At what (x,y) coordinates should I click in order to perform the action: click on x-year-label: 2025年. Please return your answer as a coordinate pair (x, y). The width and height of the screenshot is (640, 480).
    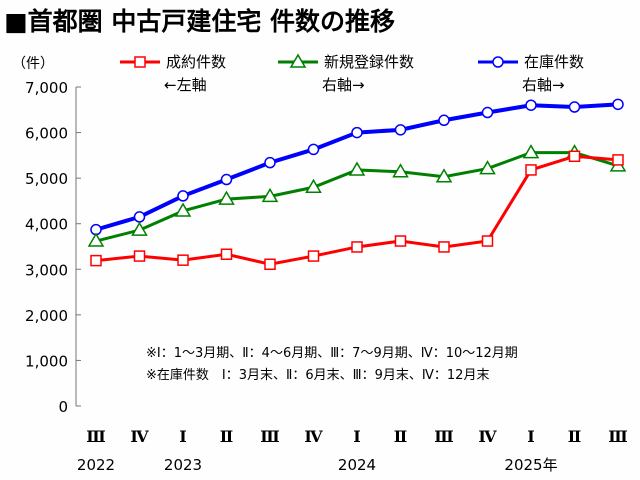
    Looking at the image, I should click on (530, 465).